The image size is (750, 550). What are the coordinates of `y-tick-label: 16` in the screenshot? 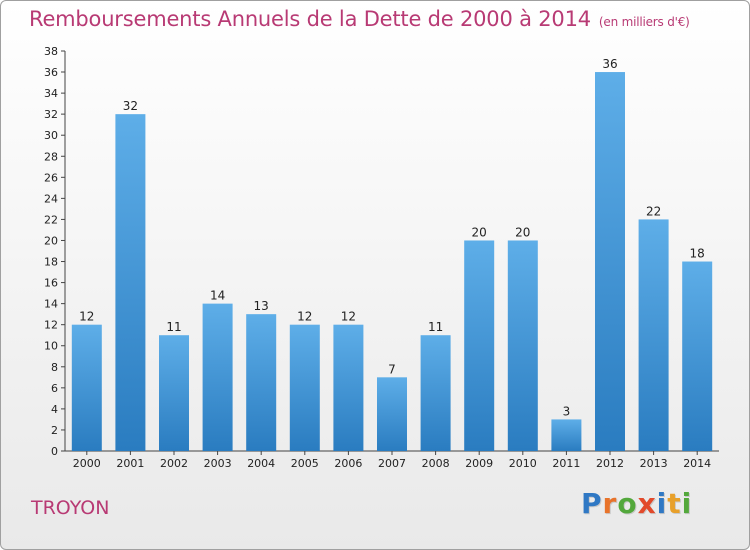 It's located at (51, 283).